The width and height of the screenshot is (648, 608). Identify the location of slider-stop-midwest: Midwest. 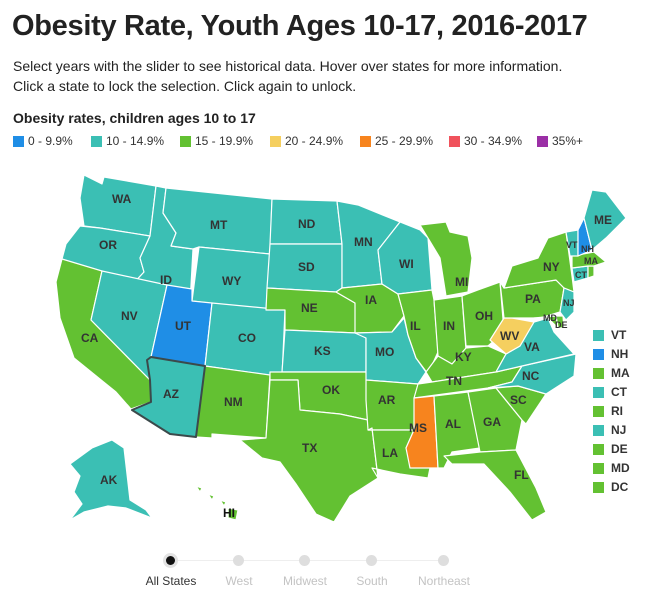
(305, 574).